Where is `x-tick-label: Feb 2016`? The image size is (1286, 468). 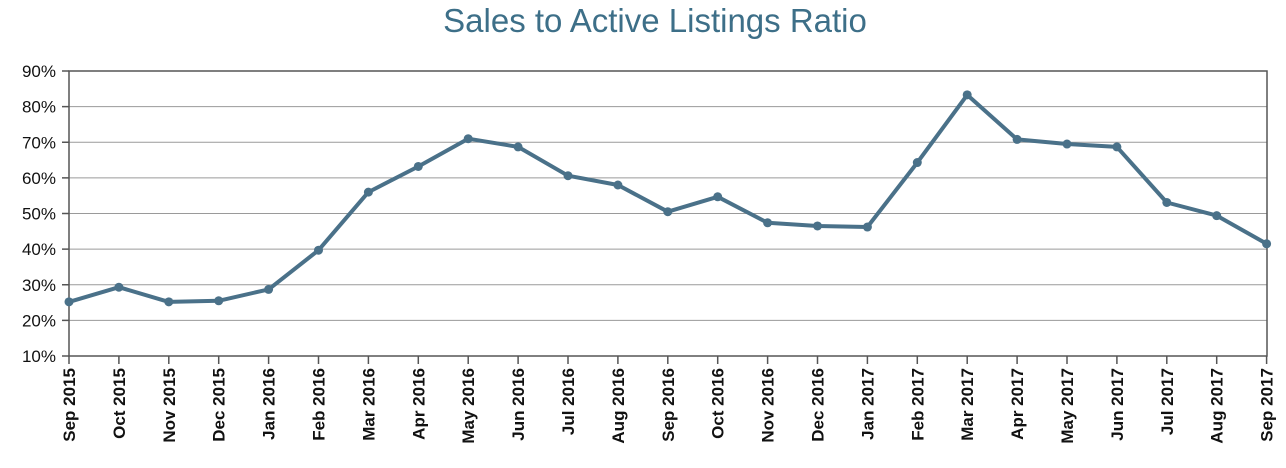
x-tick-label: Feb 2016 is located at coordinates (319, 404).